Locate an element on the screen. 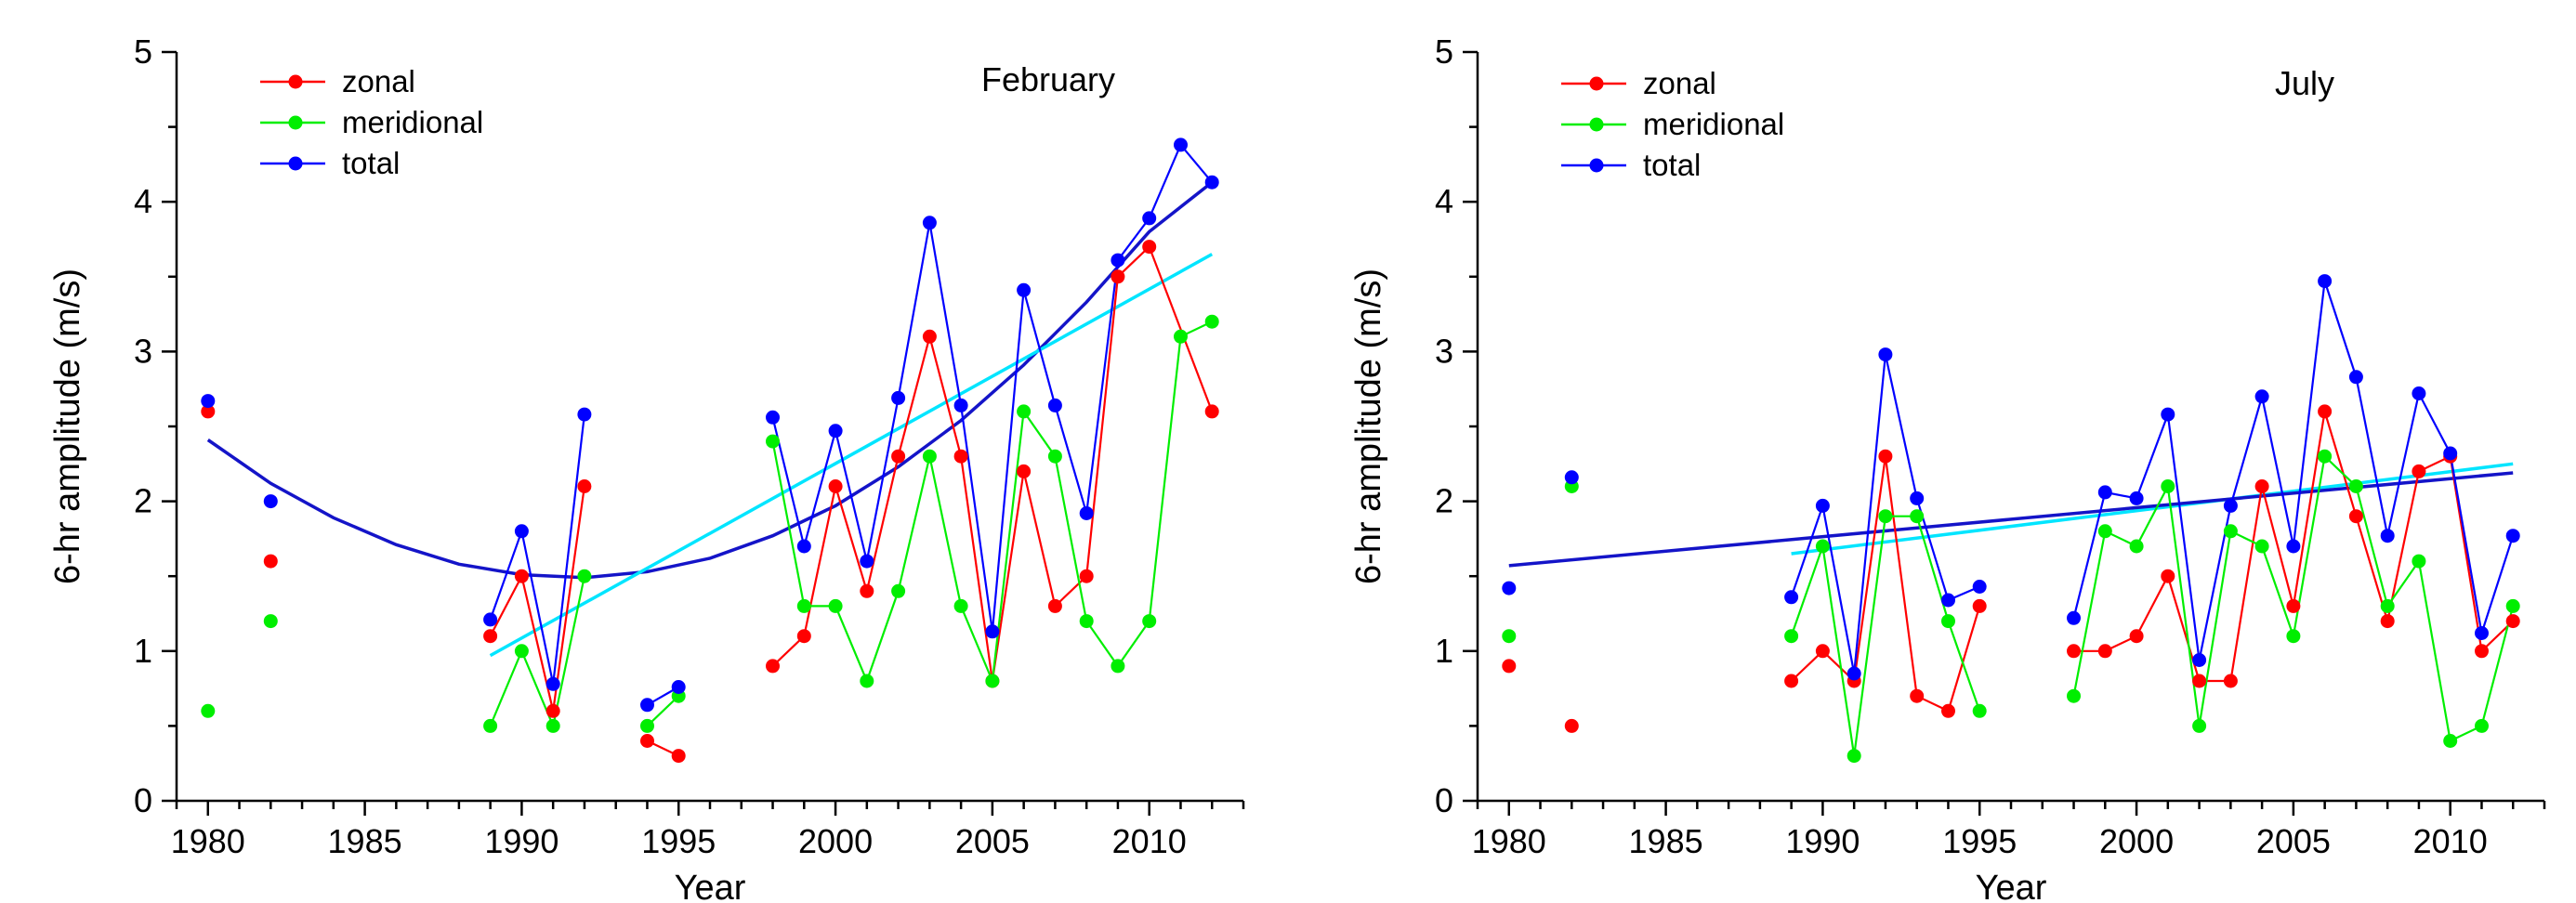 The height and width of the screenshot is (903, 2576). x-tick-label: 1980 is located at coordinates (208, 841).